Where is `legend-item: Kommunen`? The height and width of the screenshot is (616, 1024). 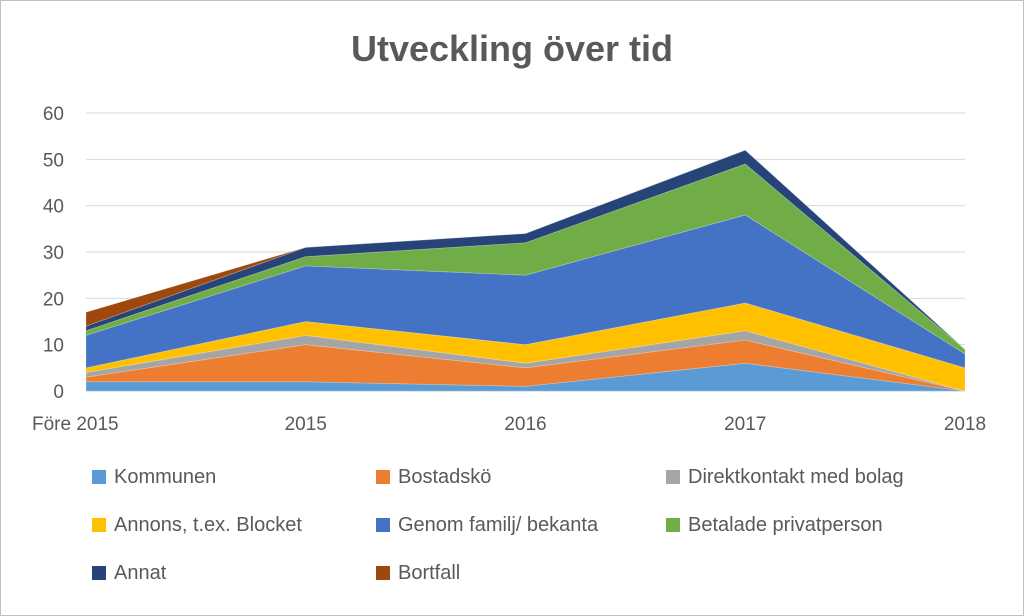
legend-item: Kommunen is located at coordinates (154, 477).